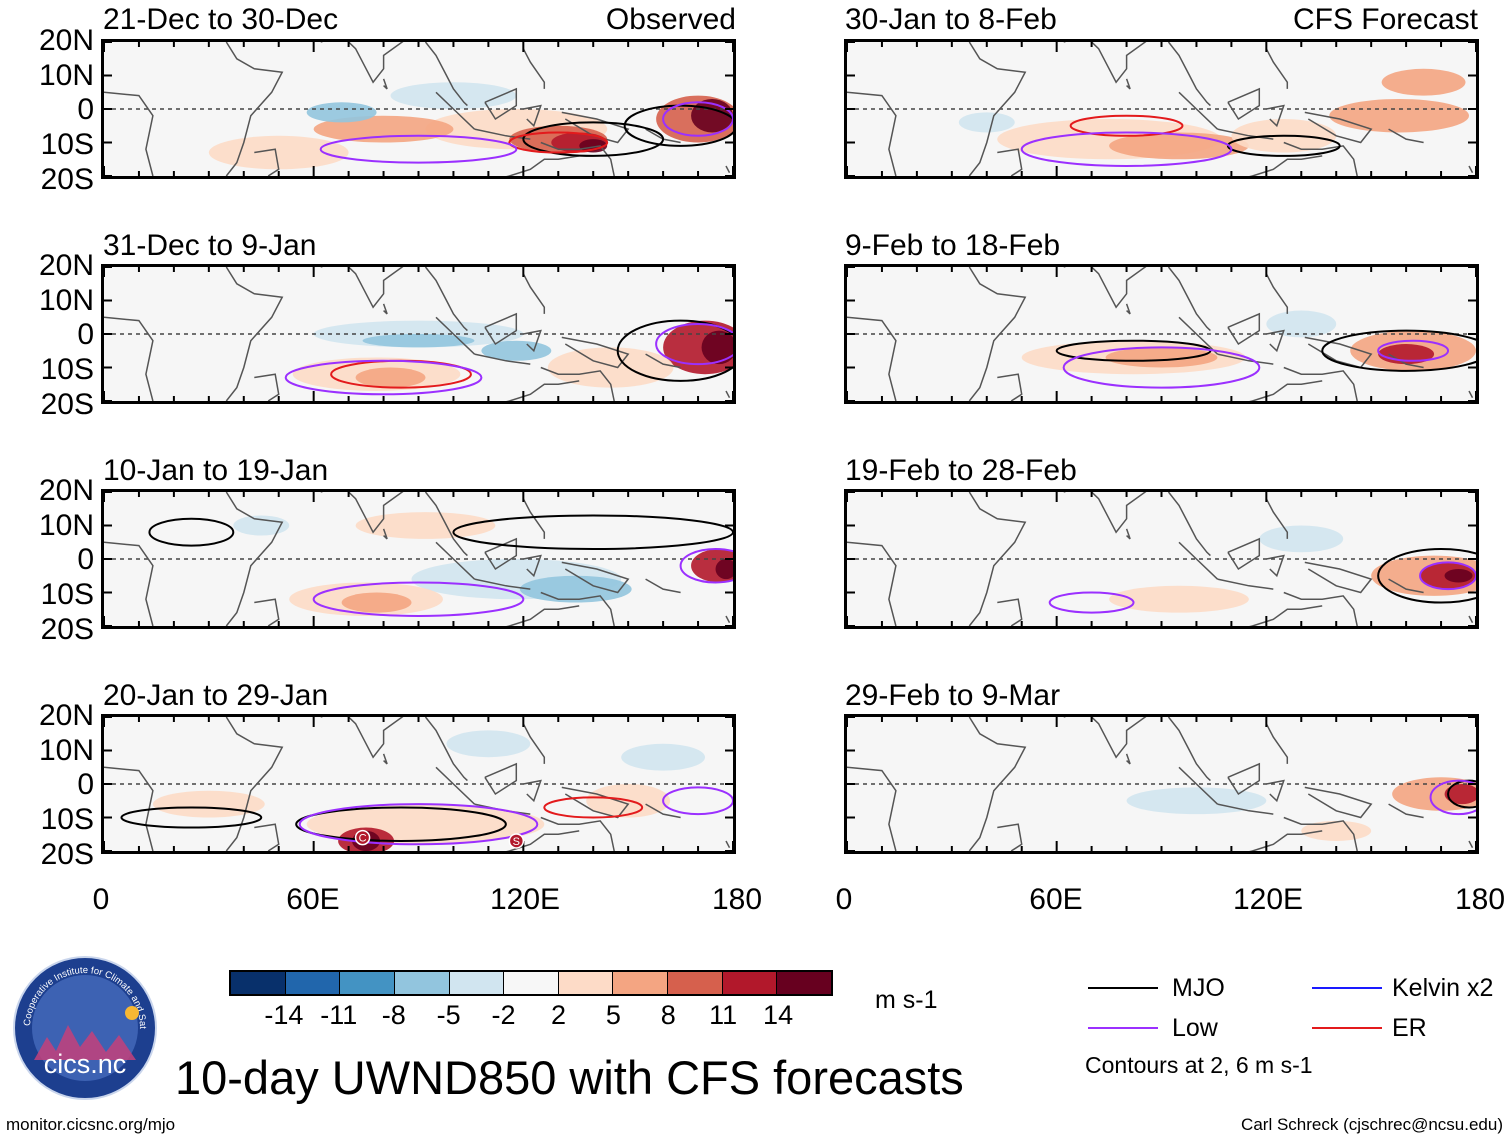  What do you see at coordinates (525, 899) in the screenshot?
I see `x-tick-label: 120E` at bounding box center [525, 899].